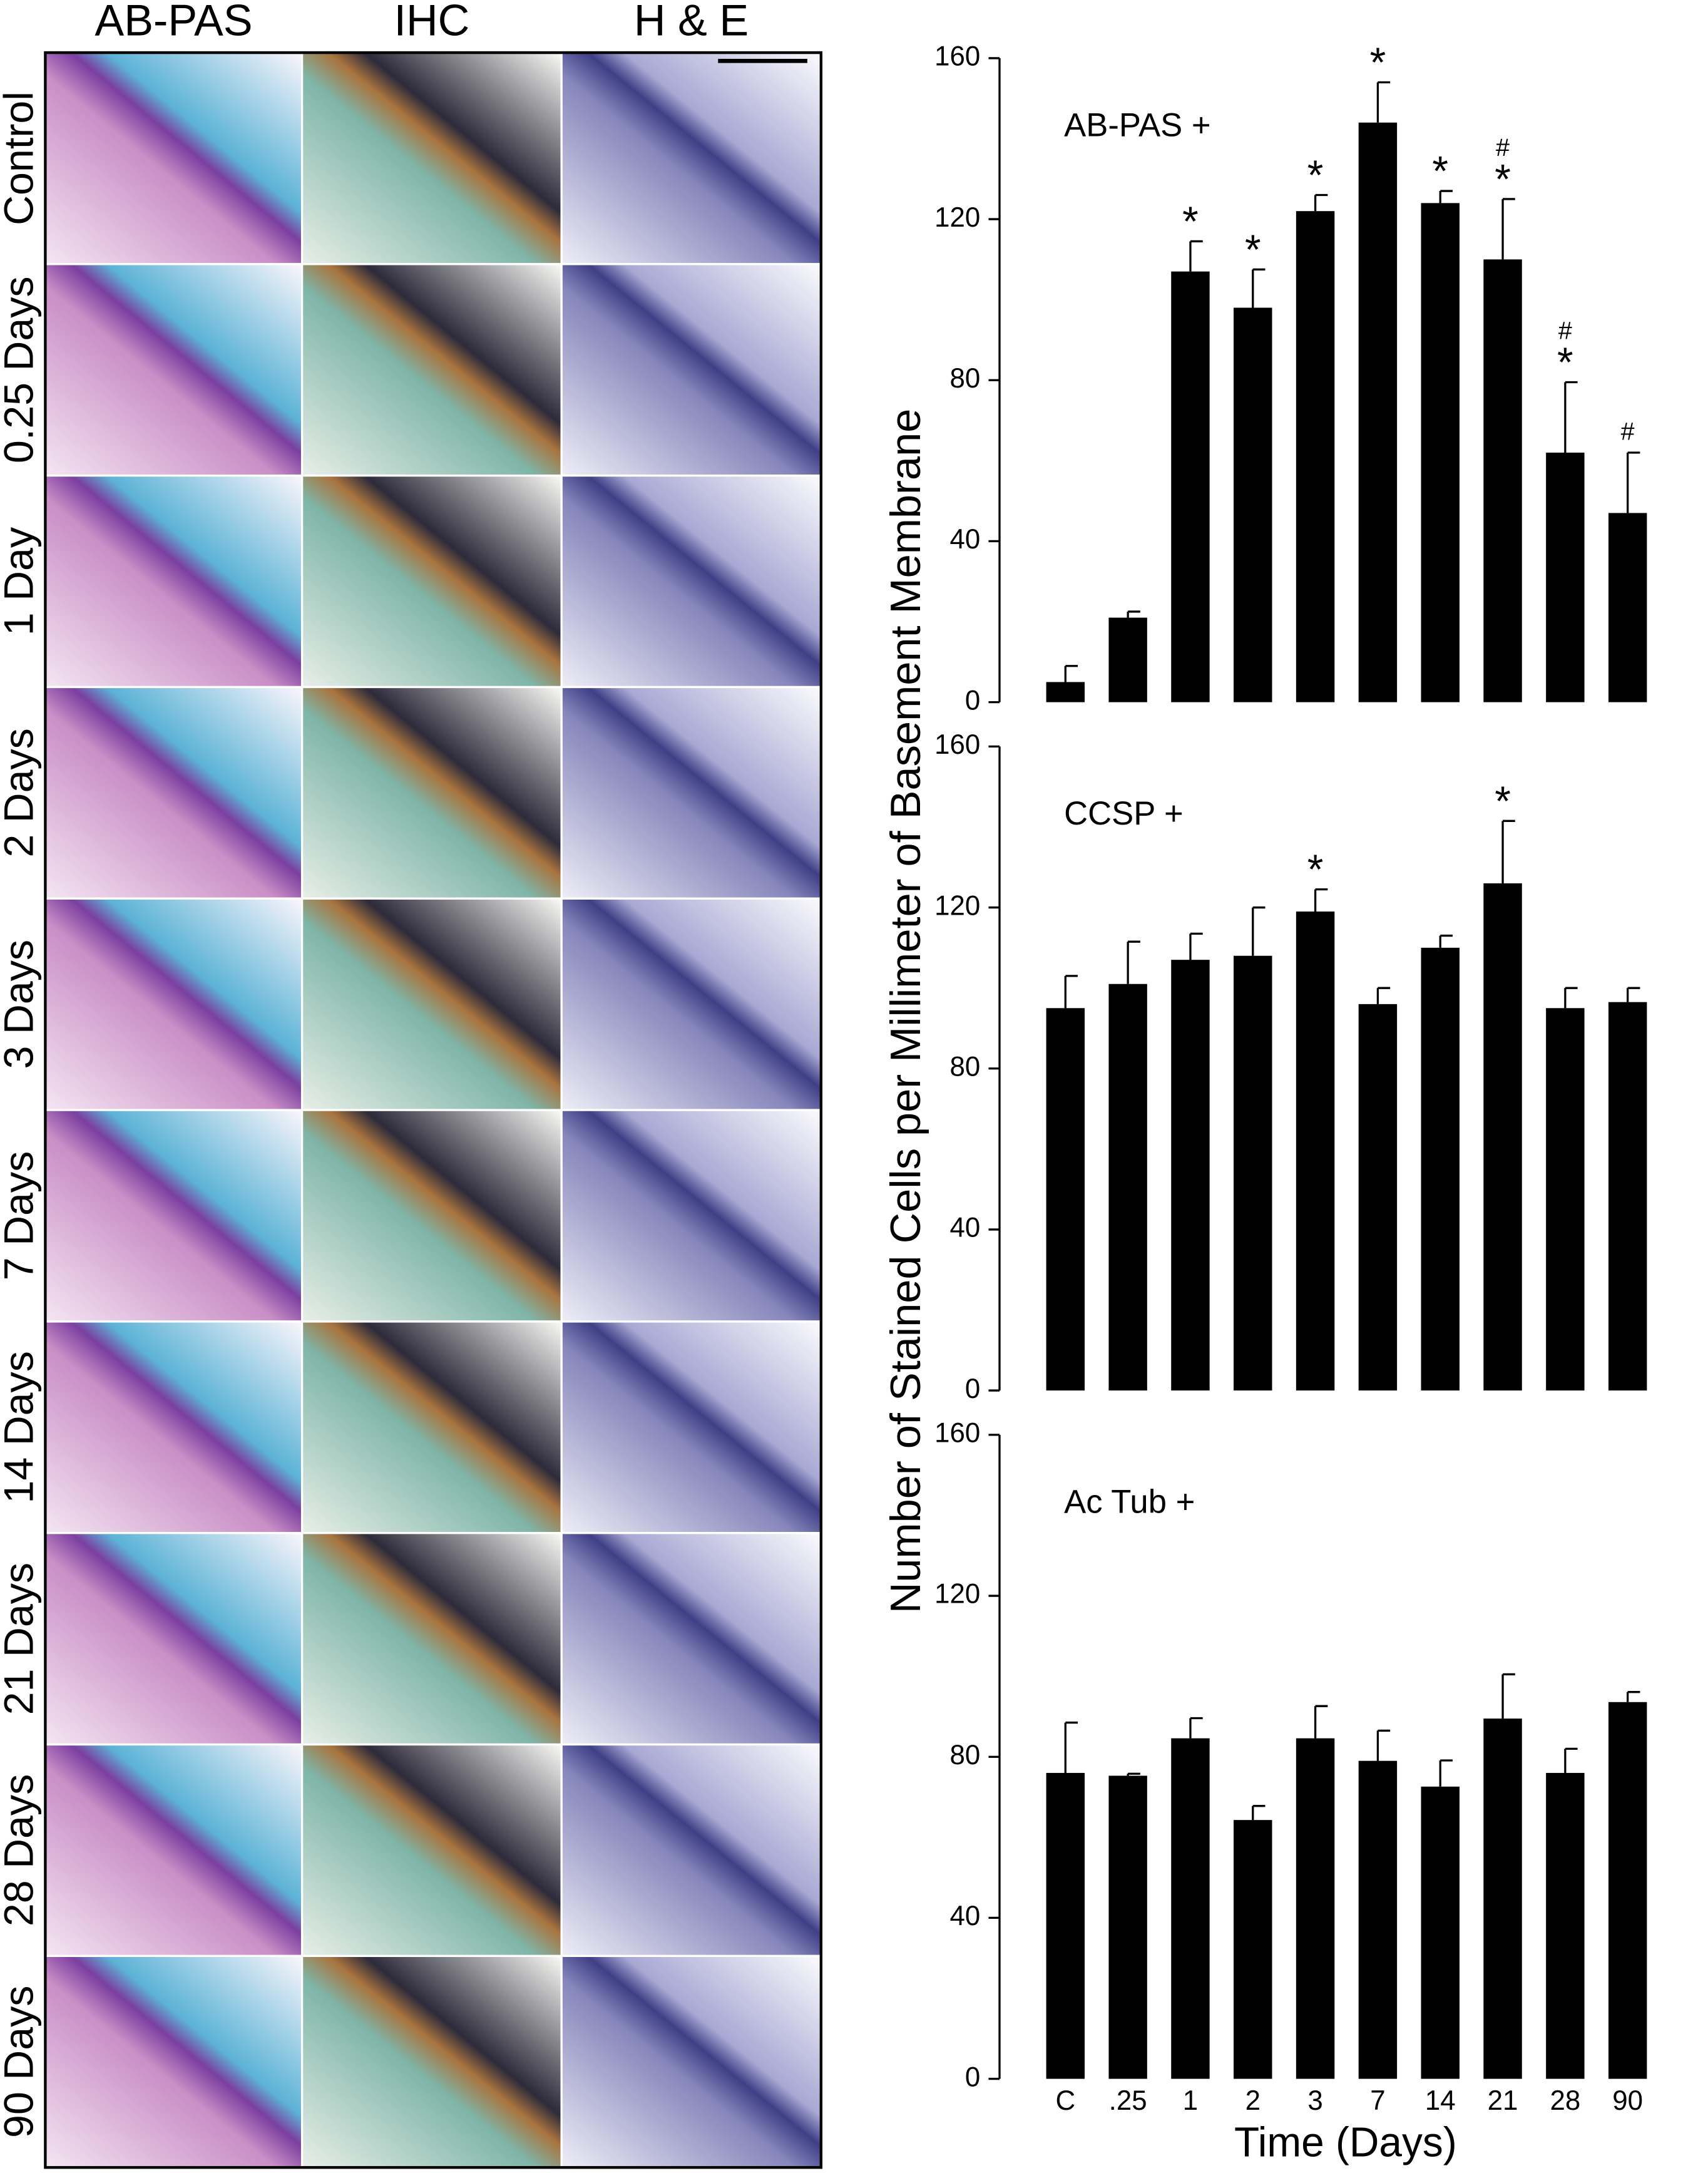 The width and height of the screenshot is (1708, 2173). What do you see at coordinates (1065, 2100) in the screenshot?
I see `x-tick-label: C` at bounding box center [1065, 2100].